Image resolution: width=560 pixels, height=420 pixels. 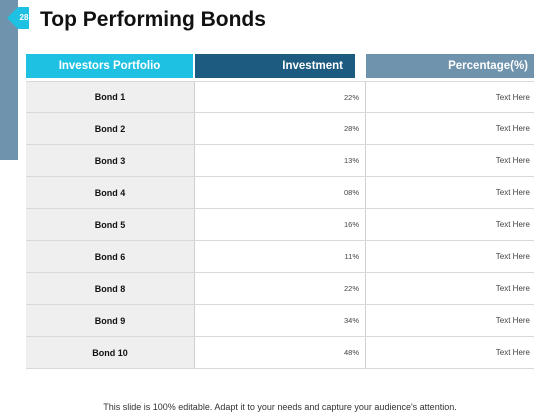 I want to click on table-row: Bond 6 11% Text Here, so click(x=280, y=257).